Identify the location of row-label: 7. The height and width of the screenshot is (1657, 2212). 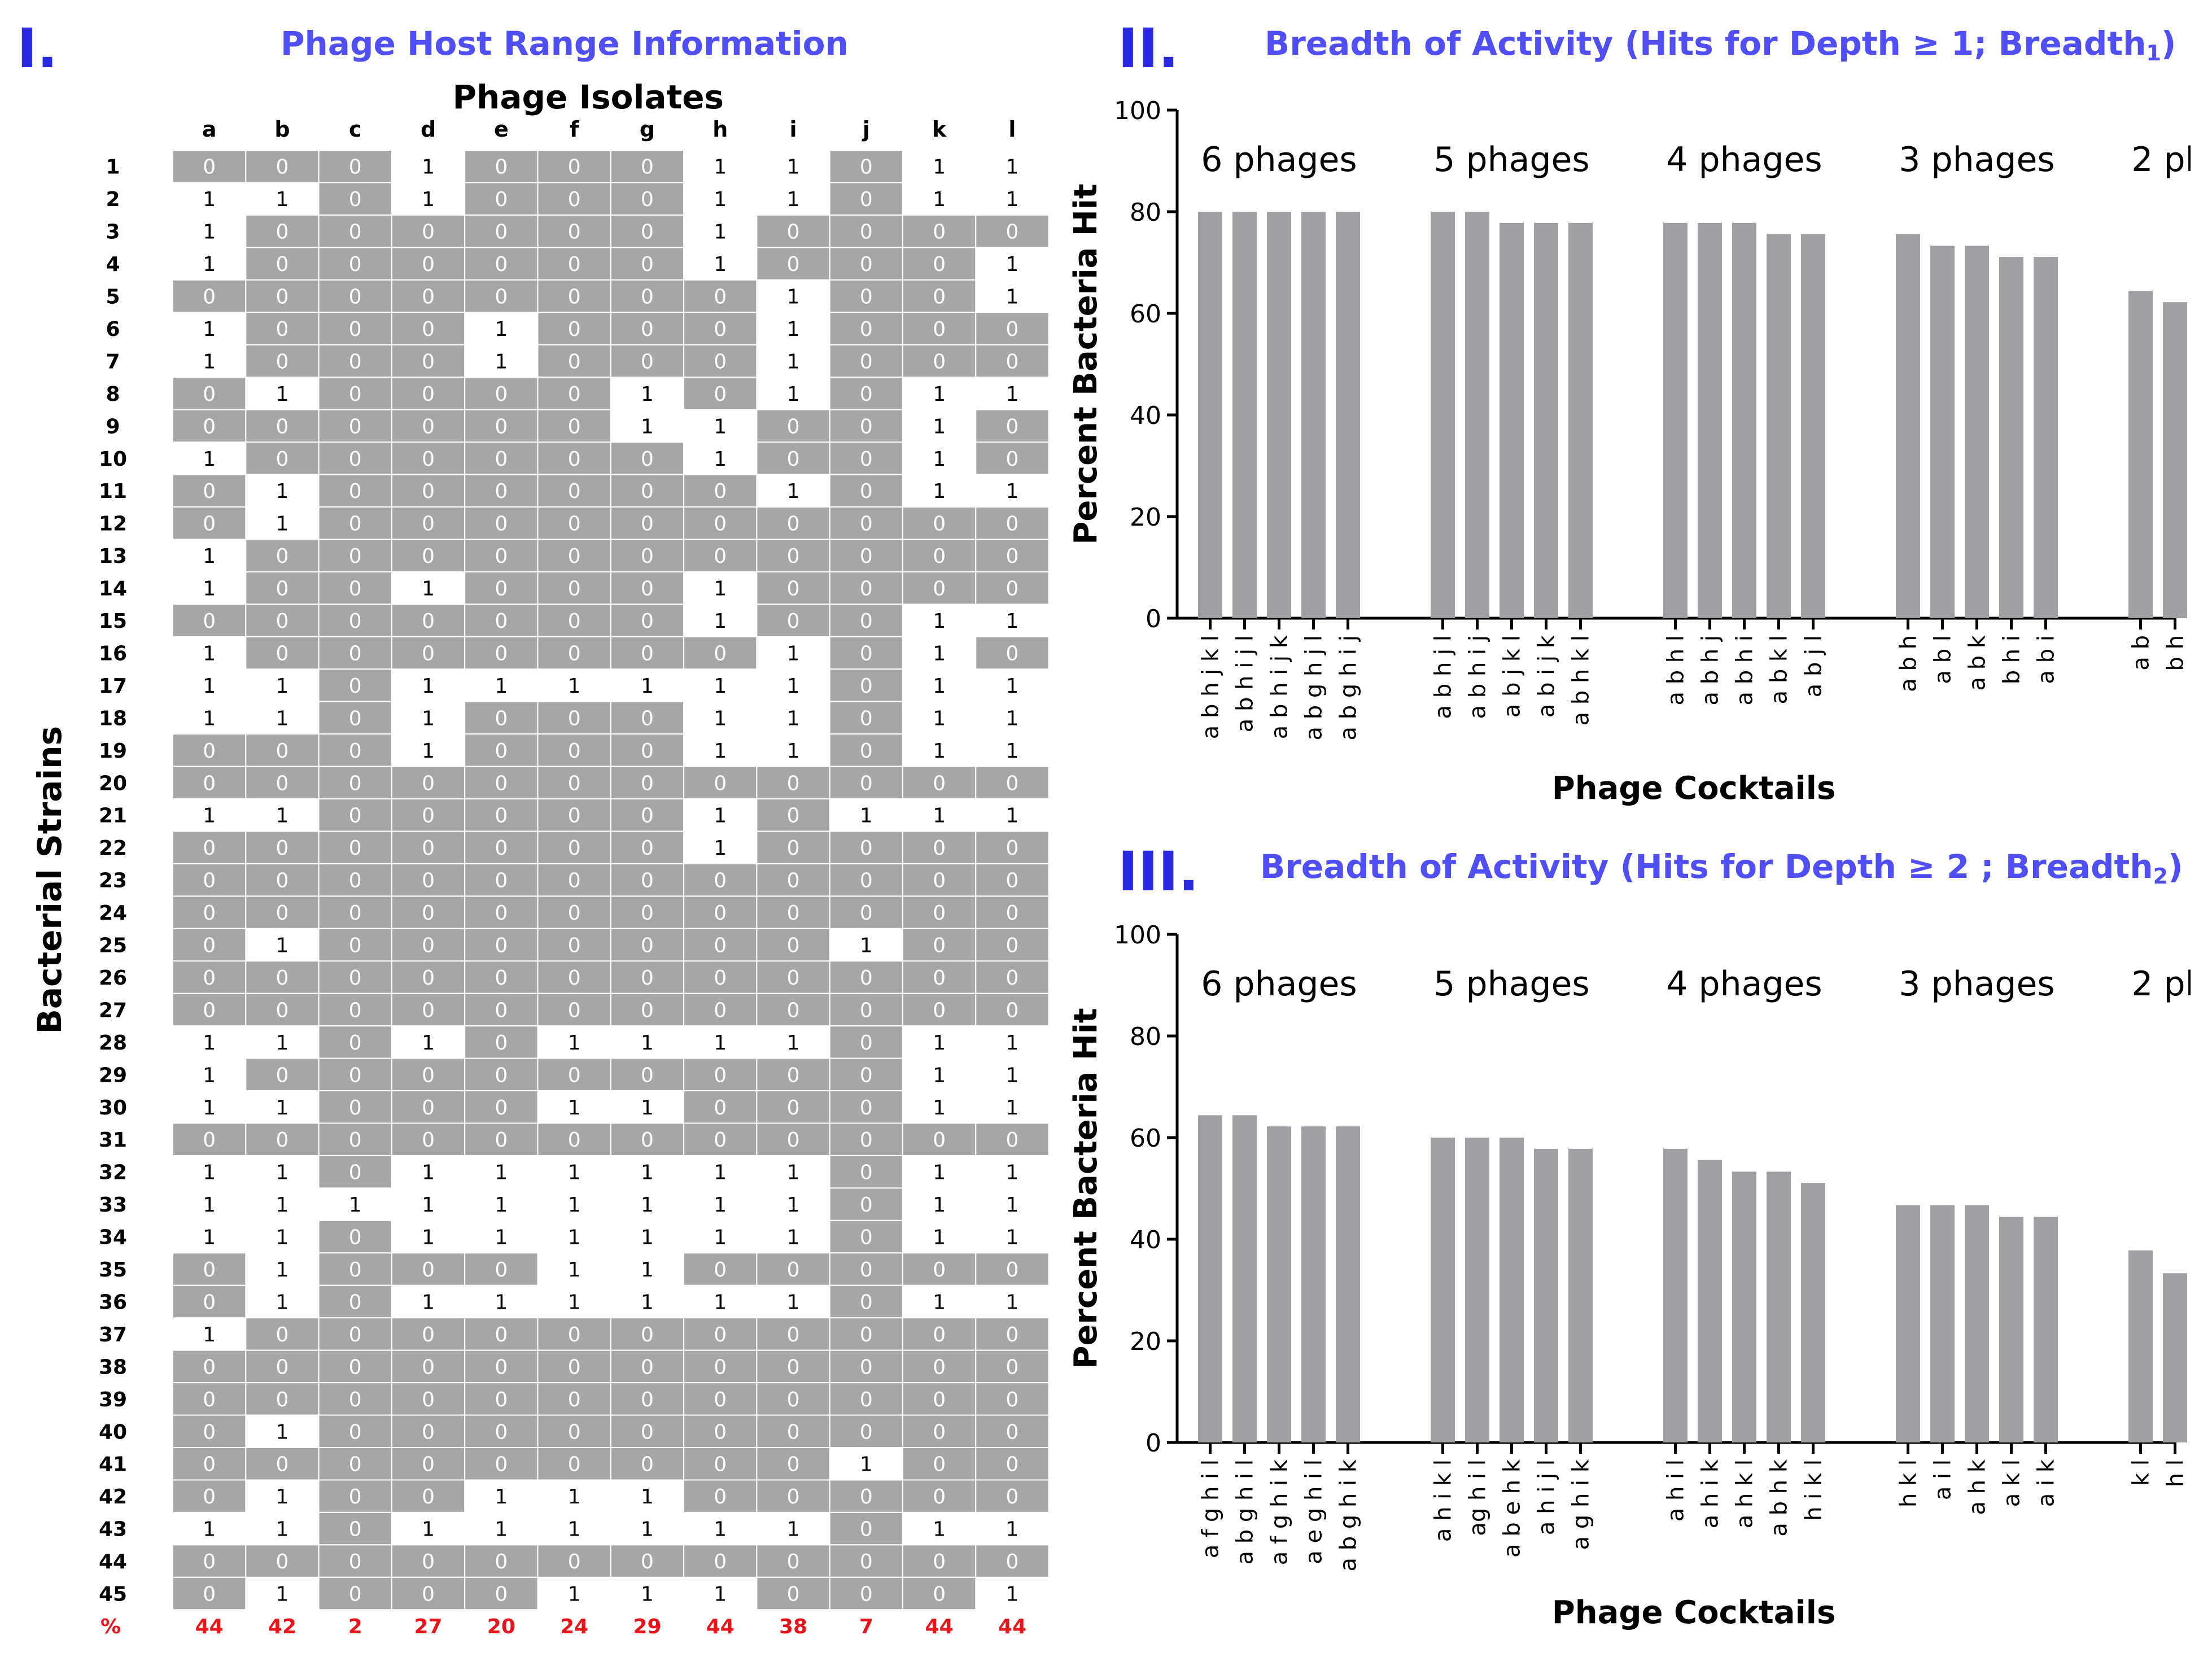
(113, 361).